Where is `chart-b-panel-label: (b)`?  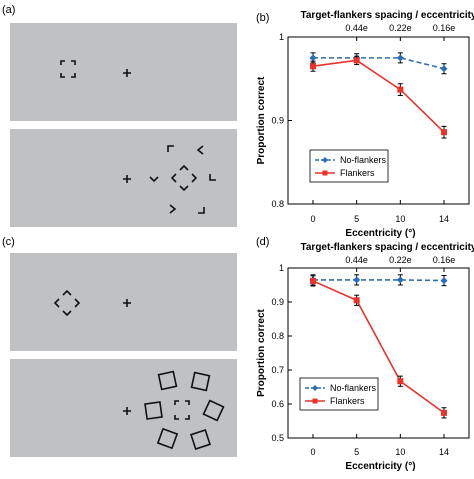 chart-b-panel-label: (b) is located at coordinates (262, 18).